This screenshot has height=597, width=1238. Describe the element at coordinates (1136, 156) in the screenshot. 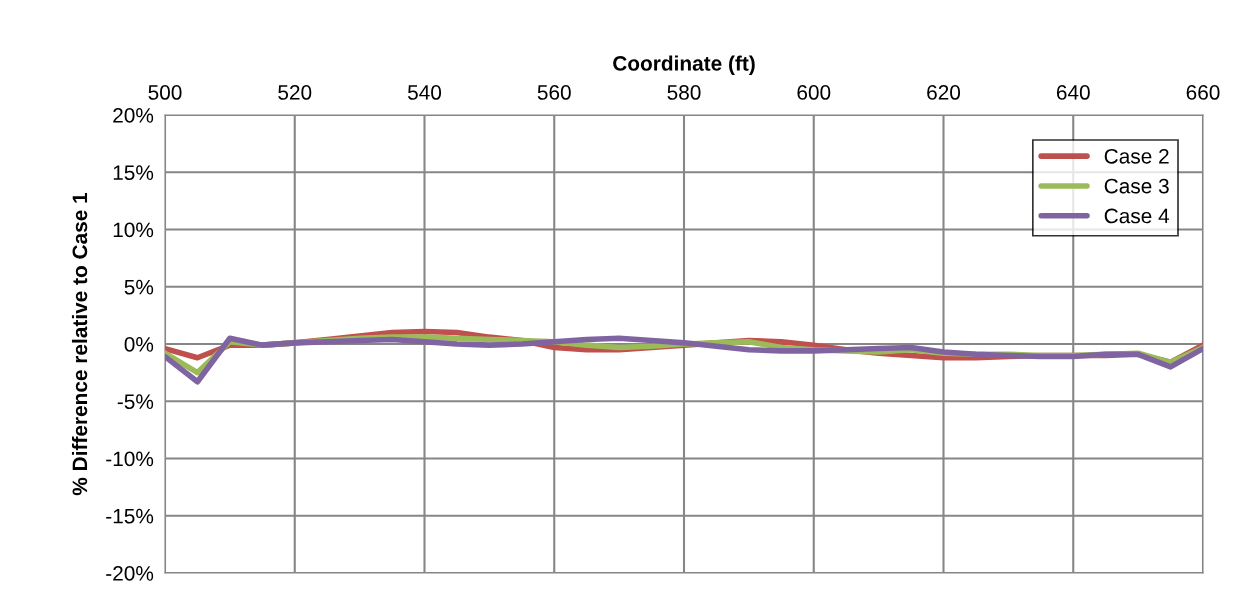

I see `legend-label: Case 2` at that location.